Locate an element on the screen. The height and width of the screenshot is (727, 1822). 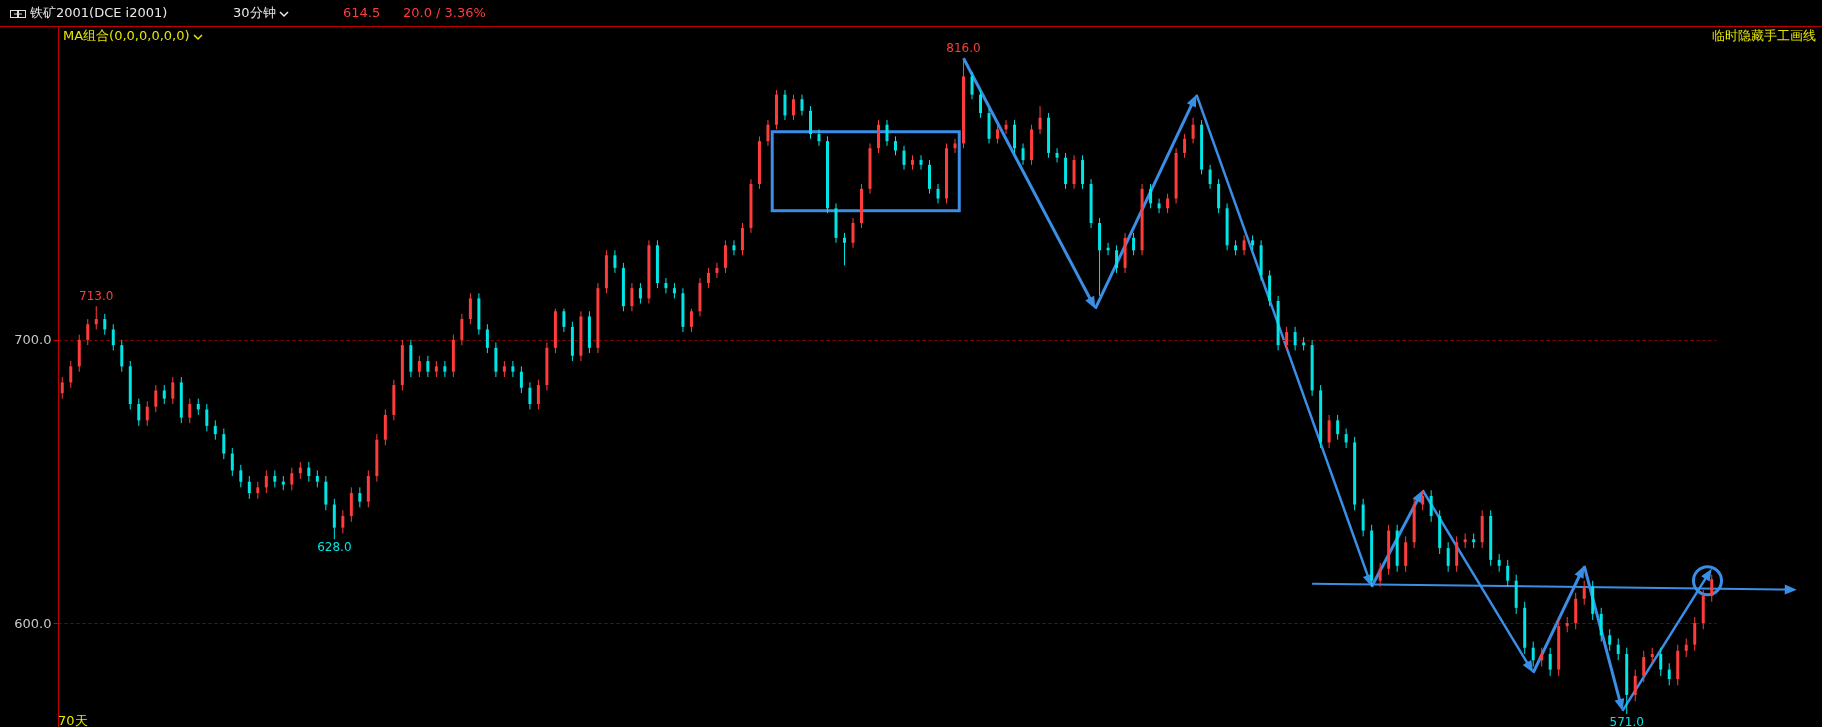
annotation: 571.0 is located at coordinates (1626, 721).